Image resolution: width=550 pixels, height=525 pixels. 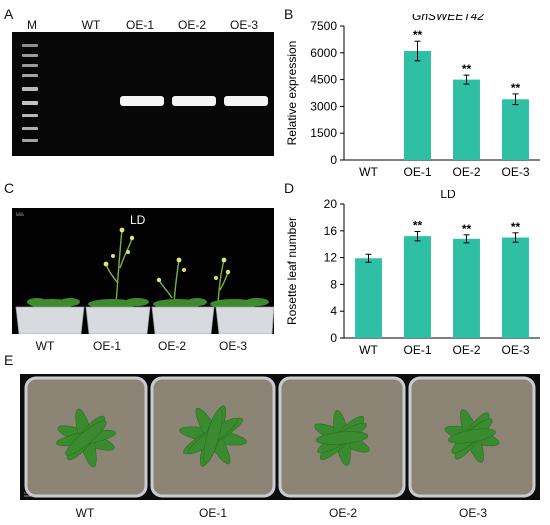 I want to click on rosette-label-oe2: OE-2, so click(x=342, y=513).